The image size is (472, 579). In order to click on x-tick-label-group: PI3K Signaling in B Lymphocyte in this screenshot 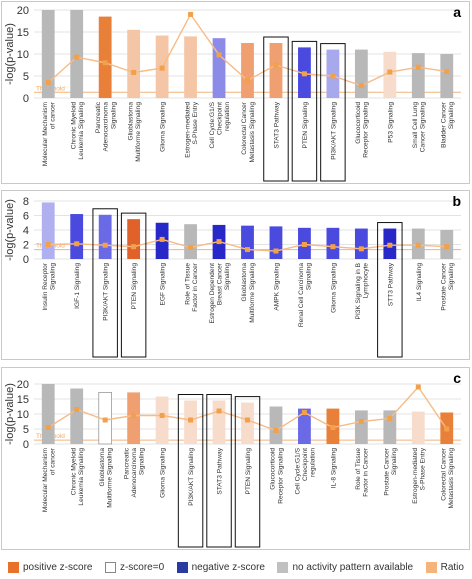, I will do `click(362, 290)`.